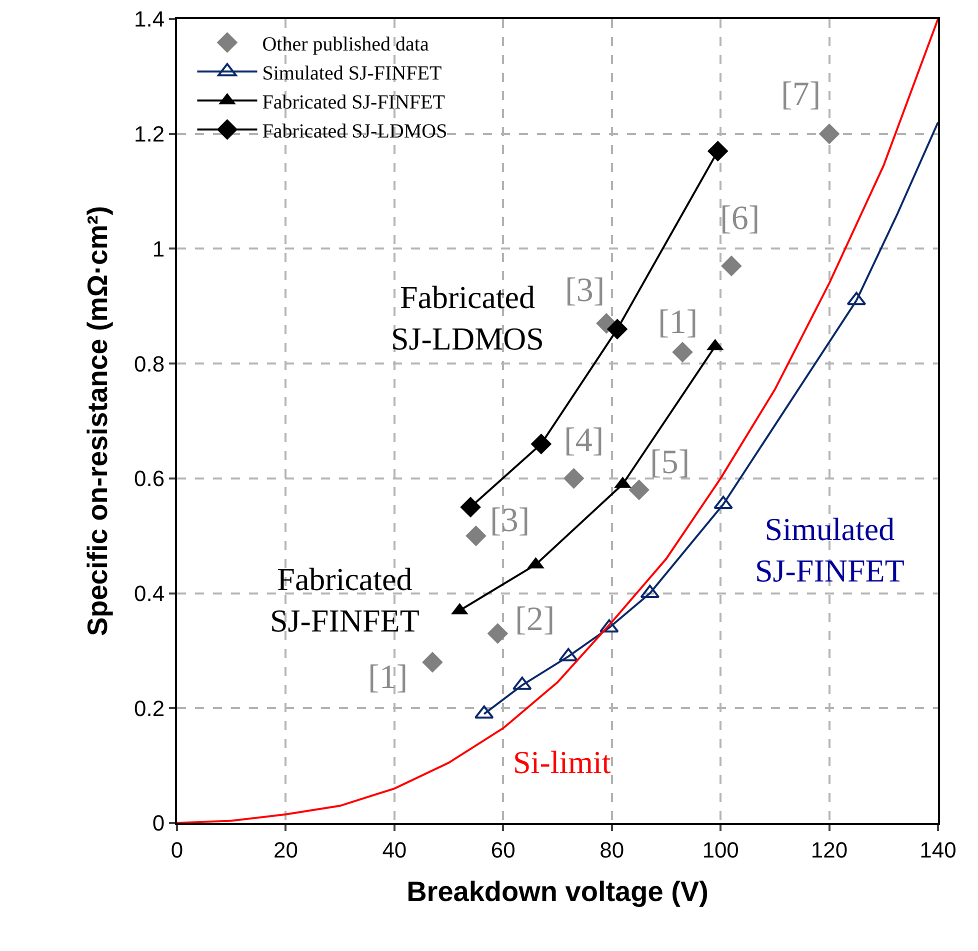 Image resolution: width=978 pixels, height=951 pixels. Describe the element at coordinates (149, 479) in the screenshot. I see `y-tick-label: 0.6` at that location.